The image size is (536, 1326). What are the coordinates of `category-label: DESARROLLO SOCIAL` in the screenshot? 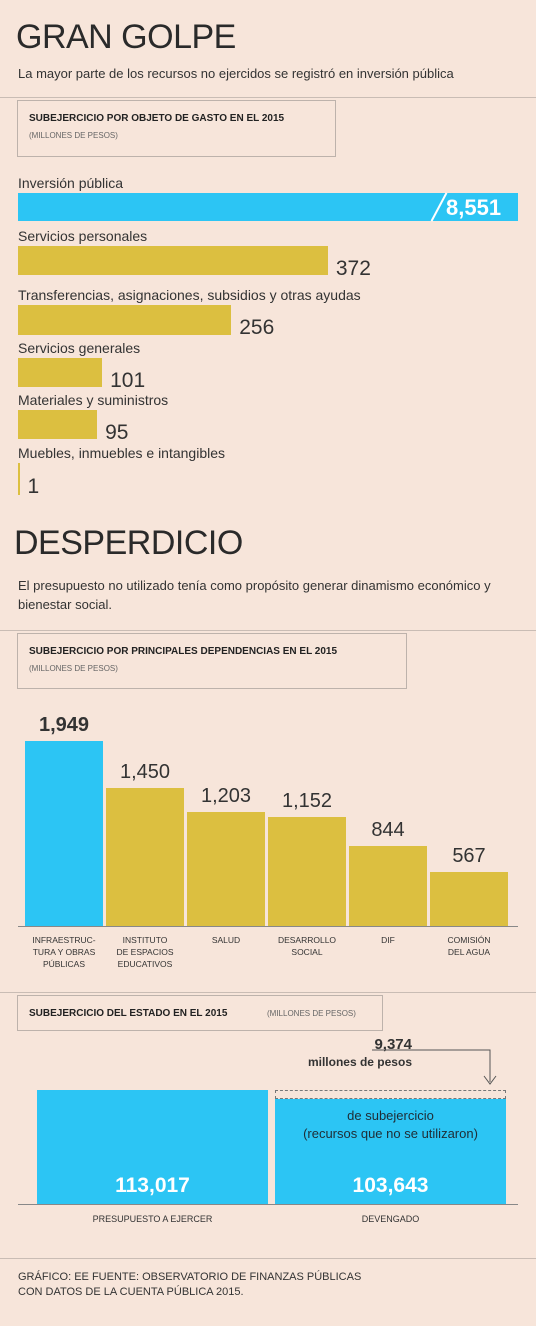 It's located at (307, 946).